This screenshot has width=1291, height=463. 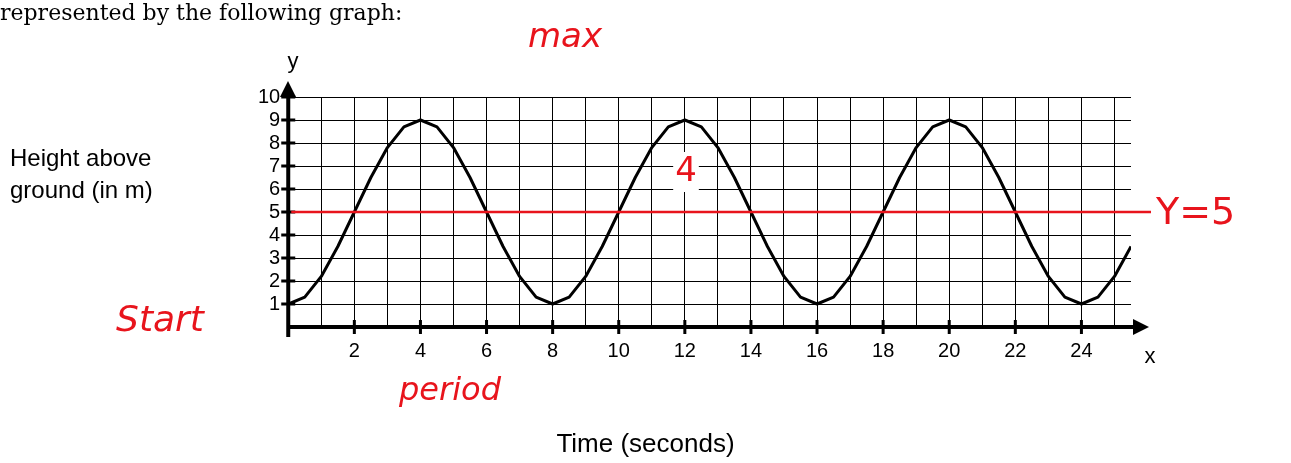 I want to click on x-tick-label: 8, so click(x=553, y=349).